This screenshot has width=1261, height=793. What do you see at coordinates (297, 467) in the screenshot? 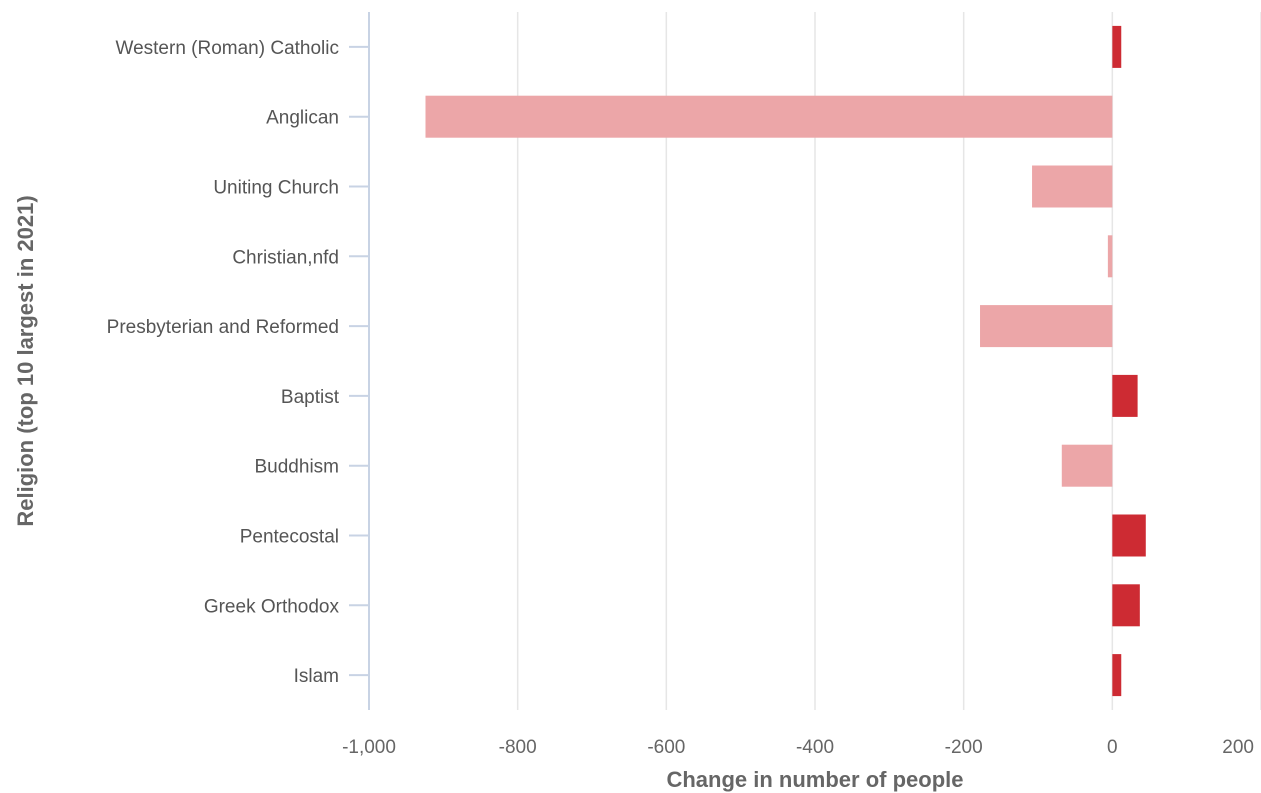
I see `category-label-6: Buddhism` at bounding box center [297, 467].